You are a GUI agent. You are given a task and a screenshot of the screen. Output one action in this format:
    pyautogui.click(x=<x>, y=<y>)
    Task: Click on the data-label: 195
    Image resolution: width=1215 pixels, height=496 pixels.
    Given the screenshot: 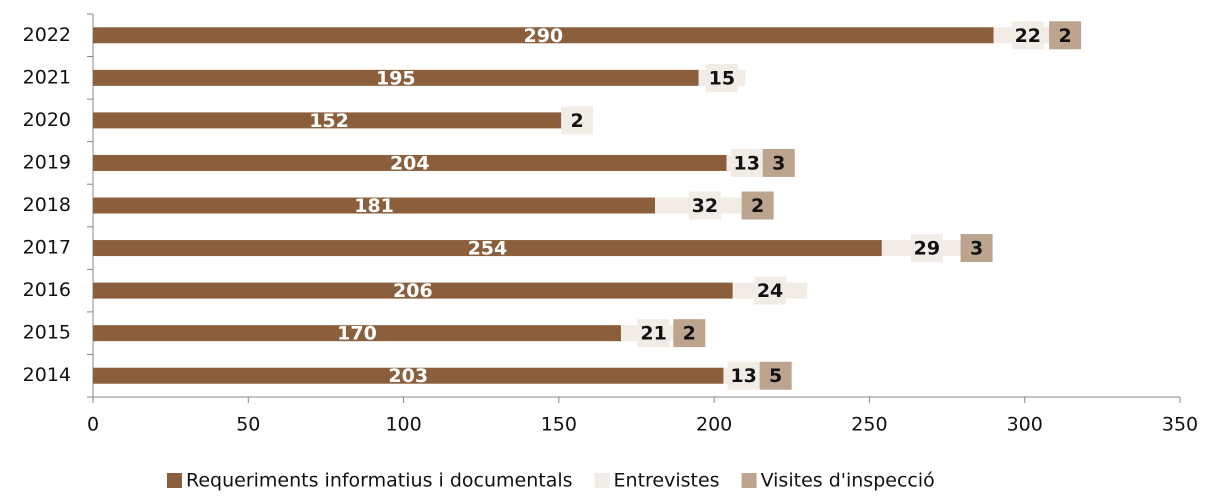 What is the action you would take?
    pyautogui.click(x=396, y=78)
    